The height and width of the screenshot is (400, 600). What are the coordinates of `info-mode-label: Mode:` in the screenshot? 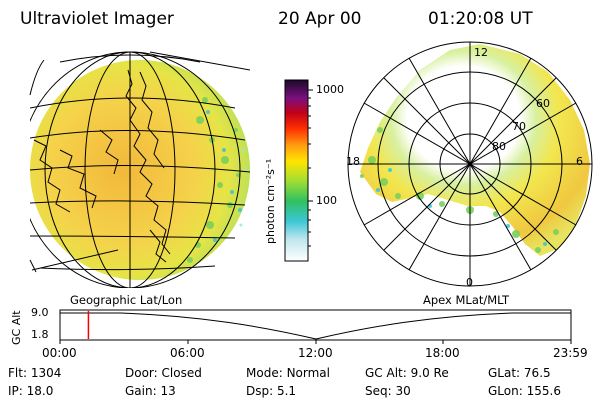 It's located at (264, 373).